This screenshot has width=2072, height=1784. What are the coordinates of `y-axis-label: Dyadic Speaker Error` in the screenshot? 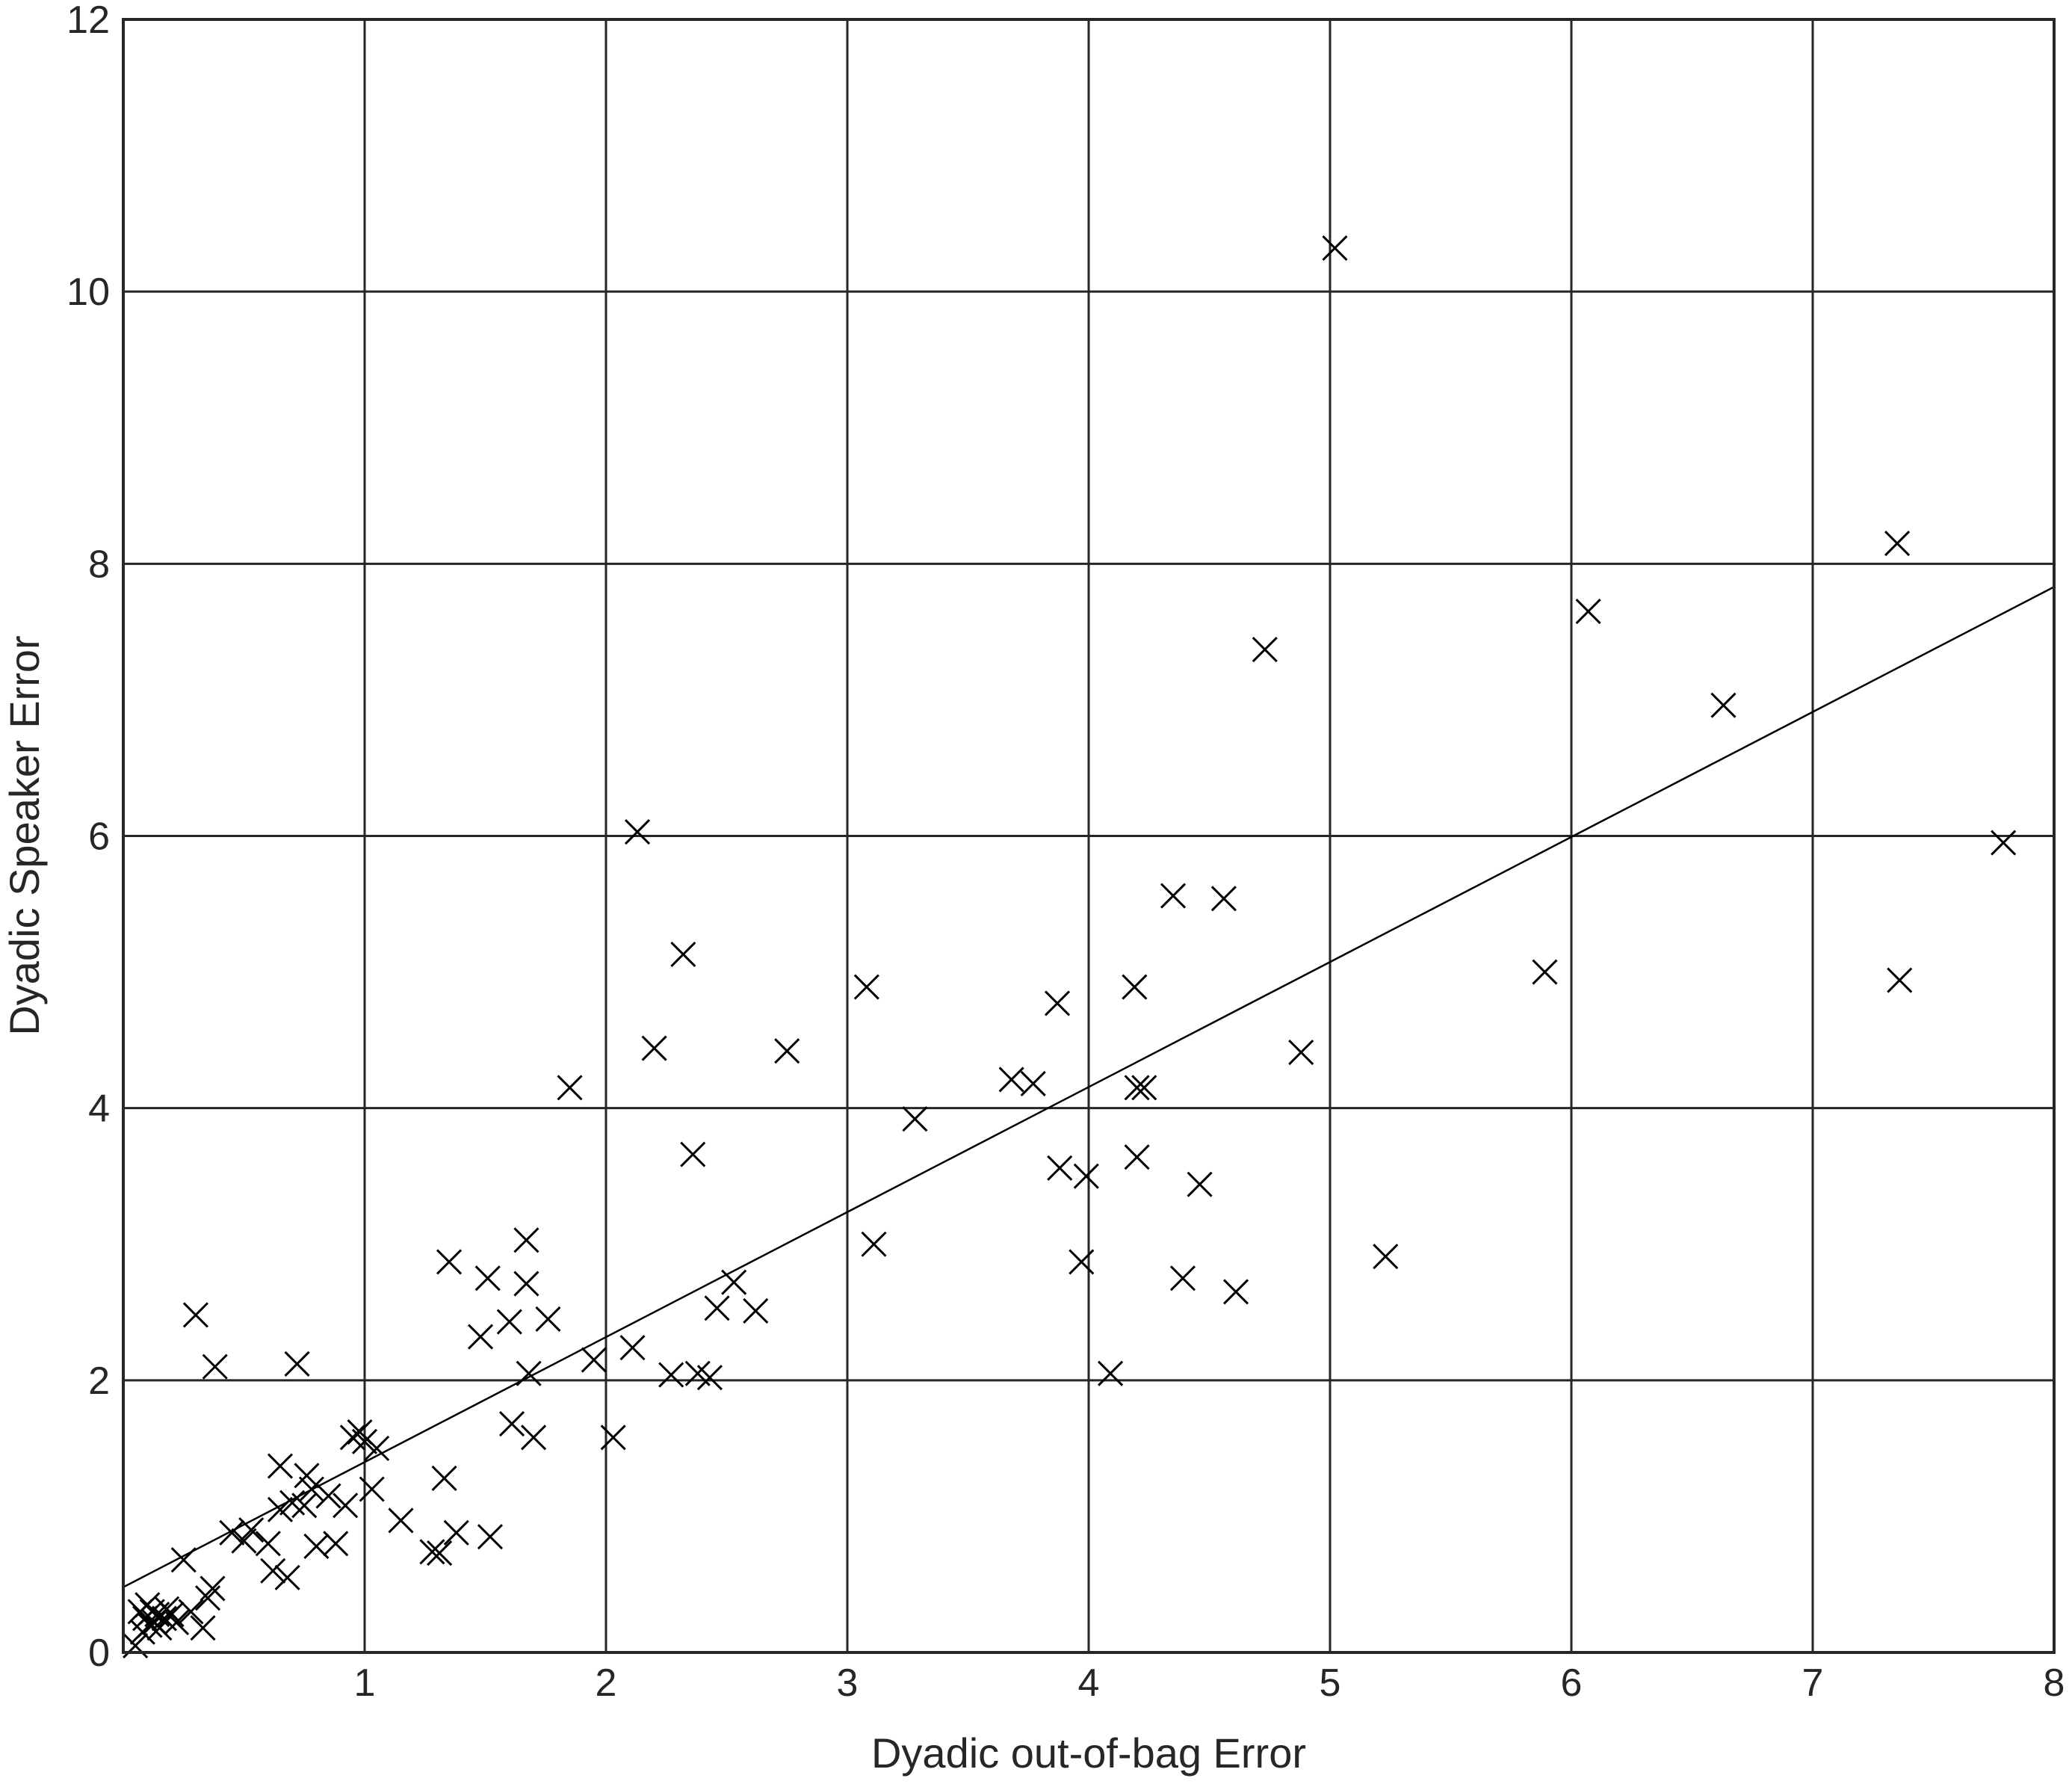 It's located at (24, 835).